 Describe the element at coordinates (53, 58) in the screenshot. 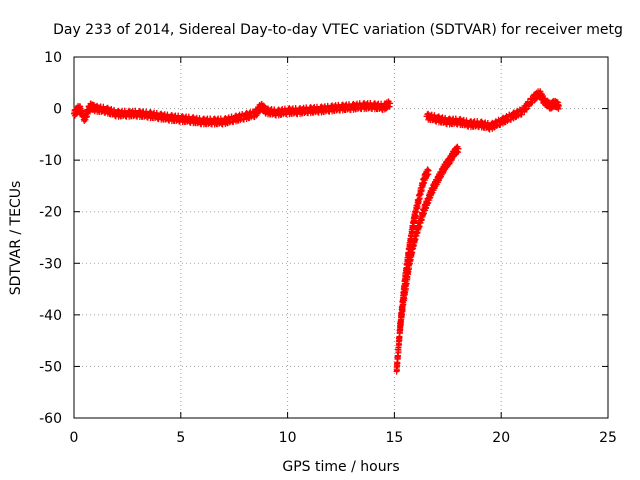

I see `y-tick-label: 10` at that location.